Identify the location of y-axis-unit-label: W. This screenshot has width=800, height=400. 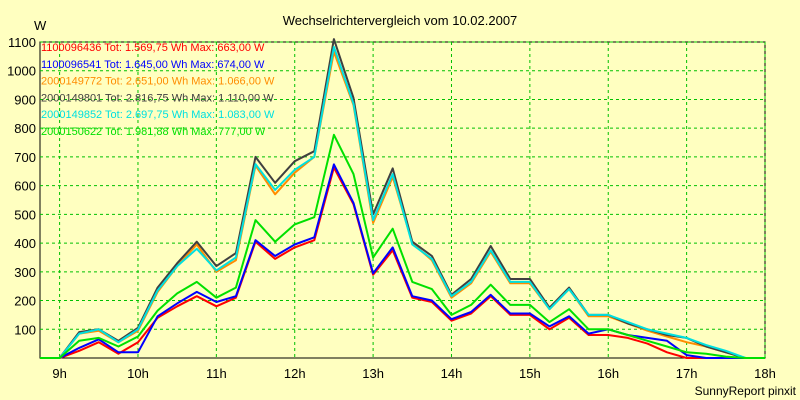
(40, 25).